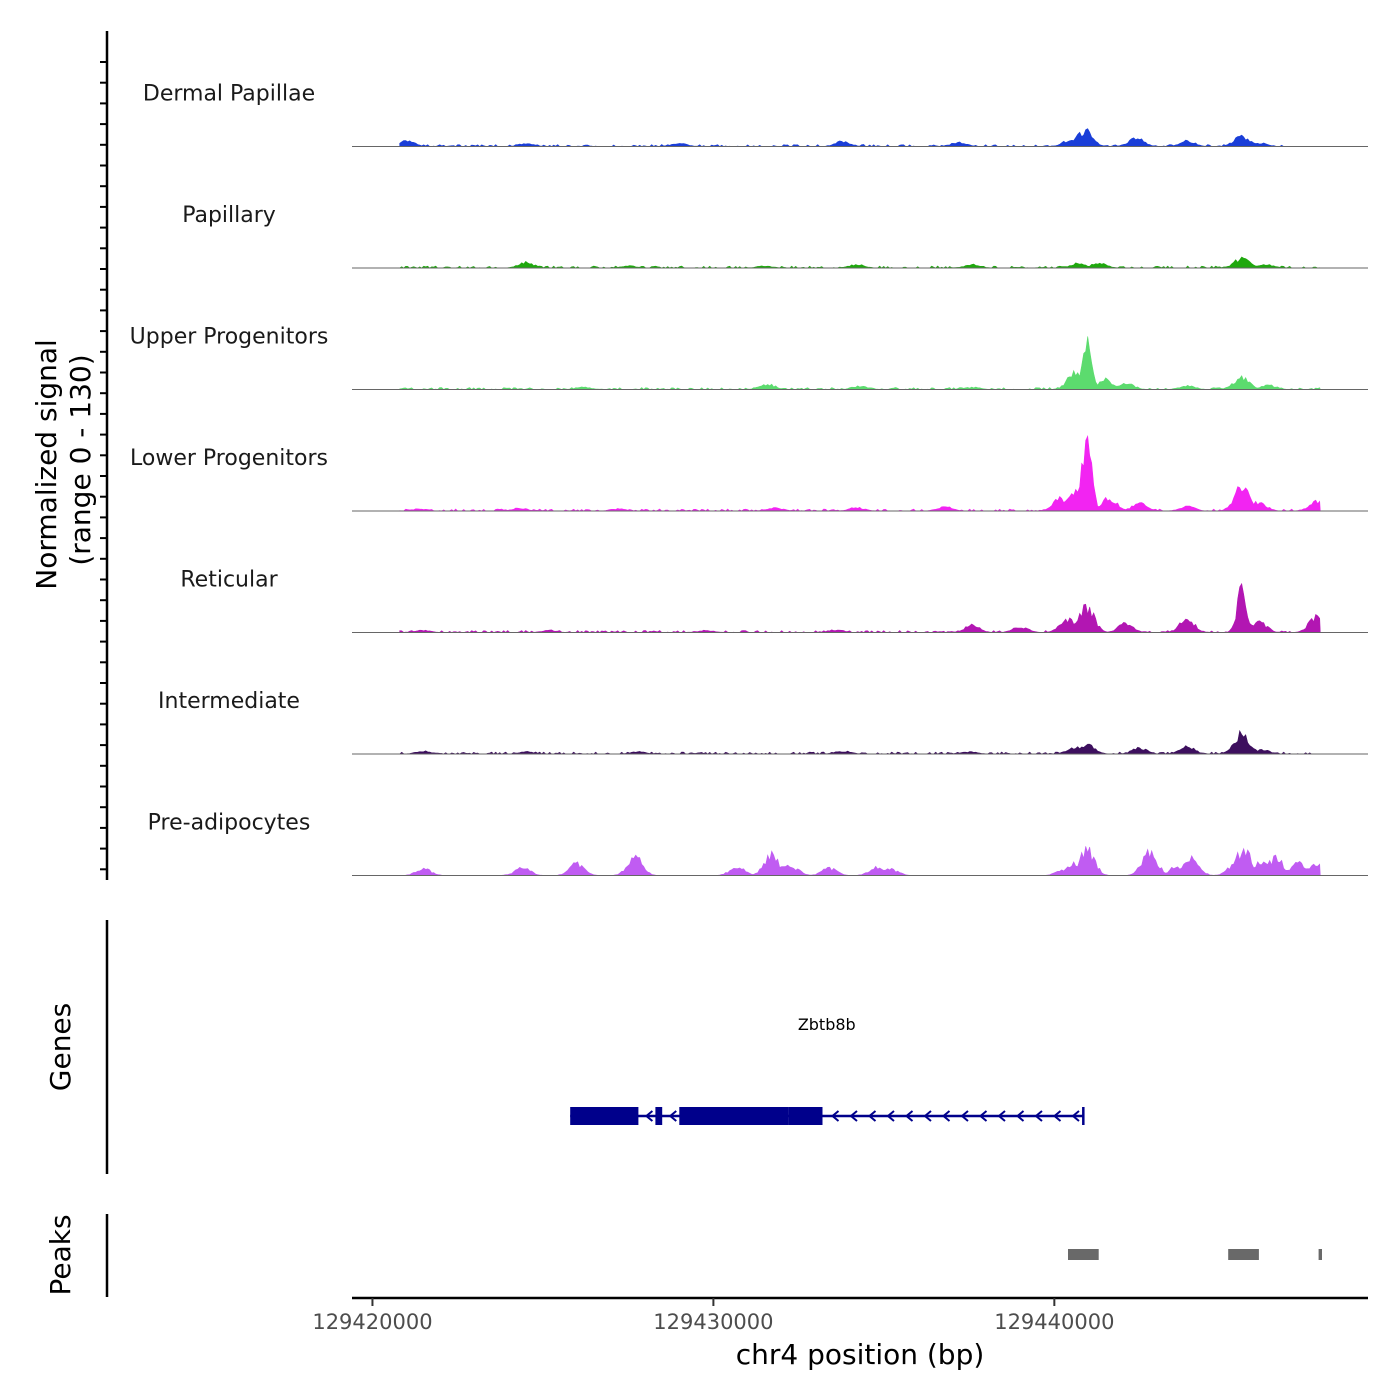  Describe the element at coordinates (763, 722) in the screenshot. I see `track-intermediate: Intermediate` at that location.